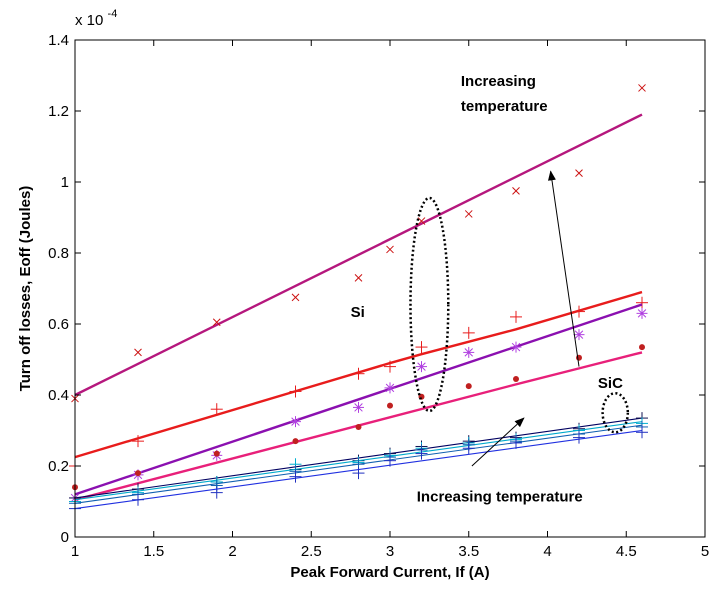  Describe the element at coordinates (153, 551) in the screenshot. I see `x-tick-label: 1.5` at that location.